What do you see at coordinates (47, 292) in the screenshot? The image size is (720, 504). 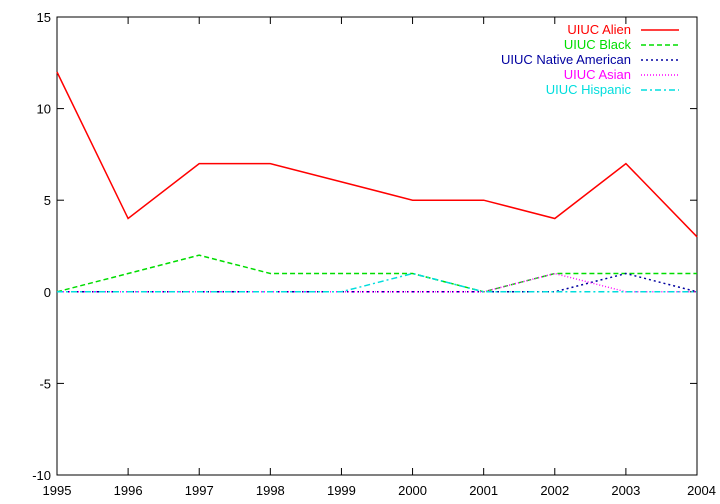 I see `y-tick-label: 0` at bounding box center [47, 292].